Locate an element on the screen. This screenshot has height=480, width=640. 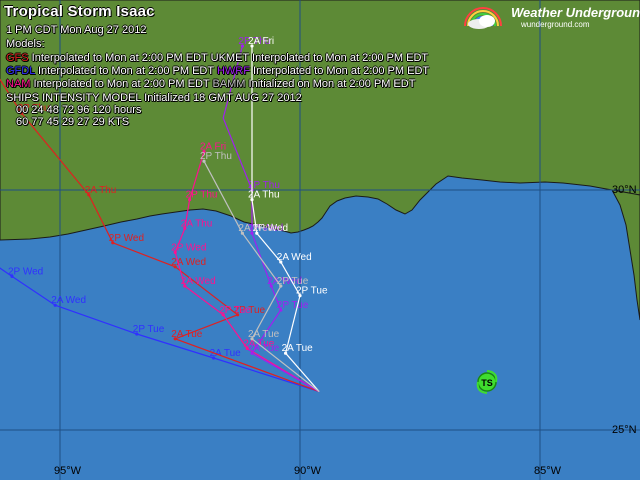
legend-model-name: HWRF is located at coordinates (233, 71).